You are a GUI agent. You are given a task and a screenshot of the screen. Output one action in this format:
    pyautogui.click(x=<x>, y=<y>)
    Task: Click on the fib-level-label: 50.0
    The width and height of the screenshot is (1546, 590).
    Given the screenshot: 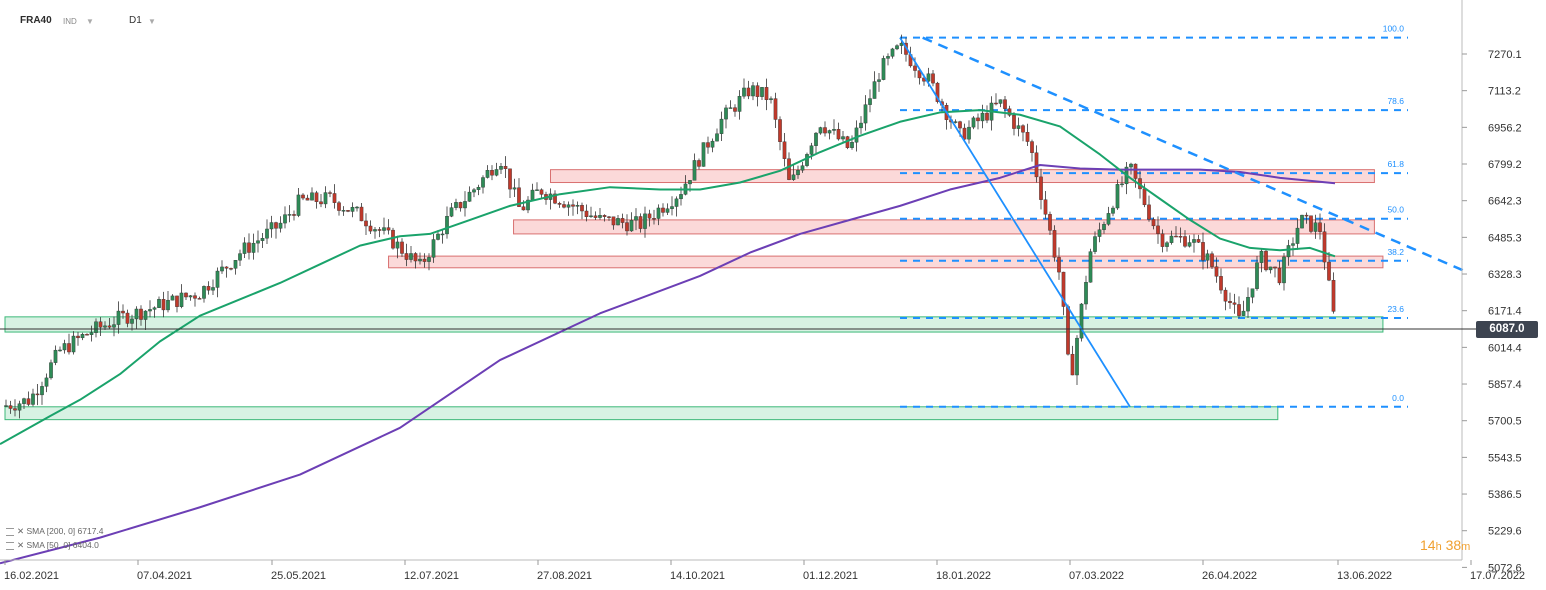 What is the action you would take?
    pyautogui.click(x=1395, y=210)
    